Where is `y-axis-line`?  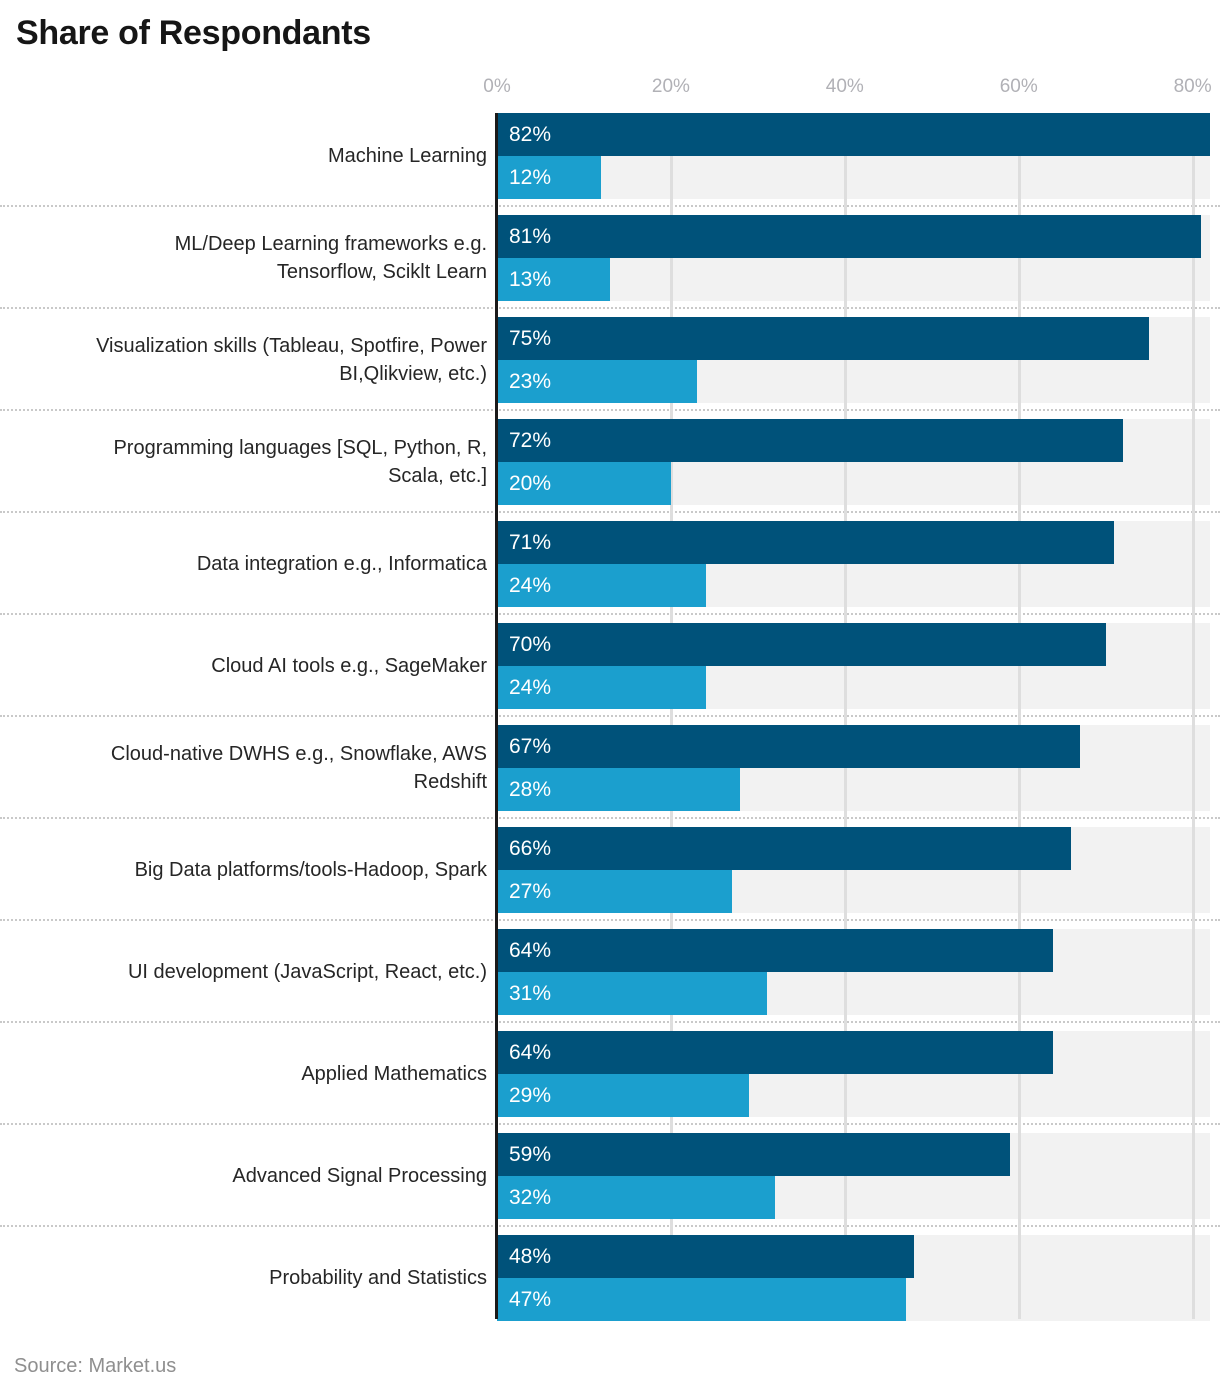
y-axis-line is located at coordinates (496, 716).